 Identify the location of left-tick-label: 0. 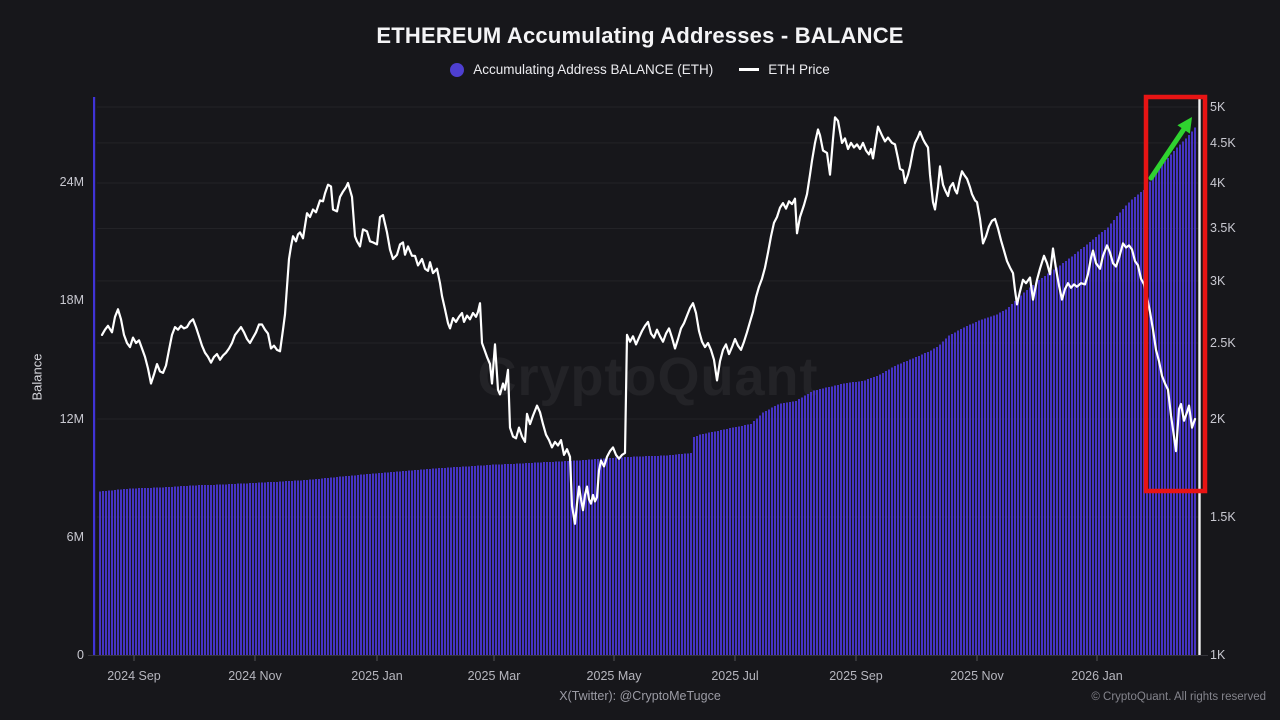
(80, 655).